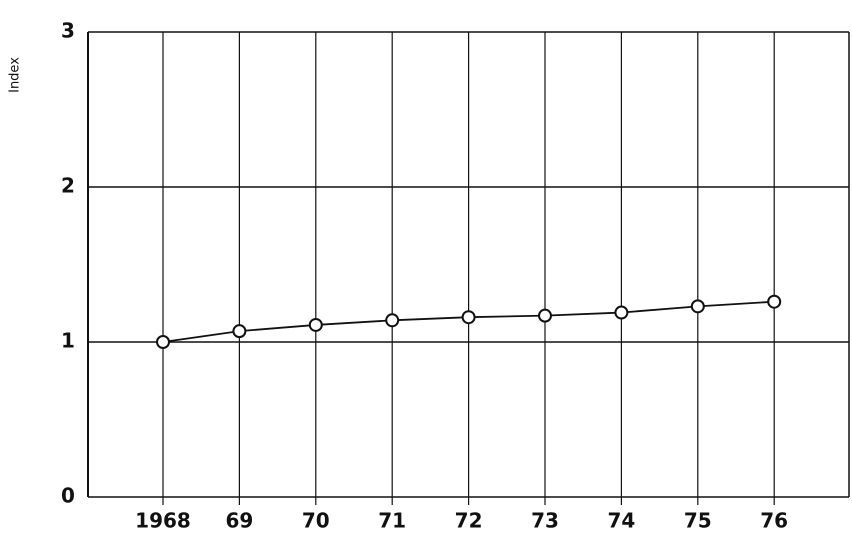  Describe the element at coordinates (68, 186) in the screenshot. I see `y-tick-label: 2` at that location.